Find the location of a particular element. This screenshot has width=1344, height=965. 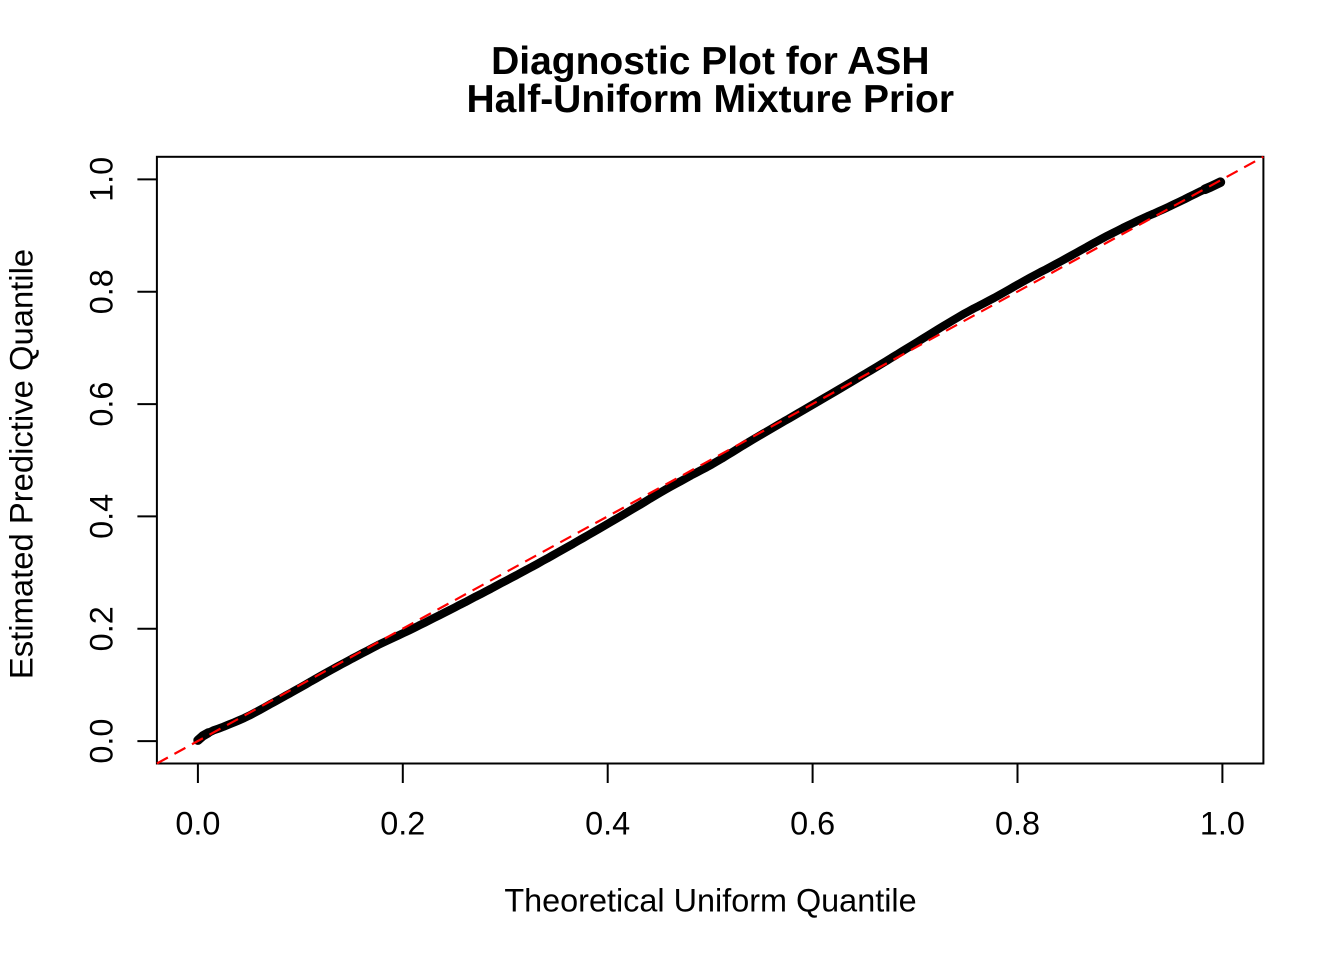

svg-text: Half-Uniform Mixture Prior is located at coordinates (711, 99).